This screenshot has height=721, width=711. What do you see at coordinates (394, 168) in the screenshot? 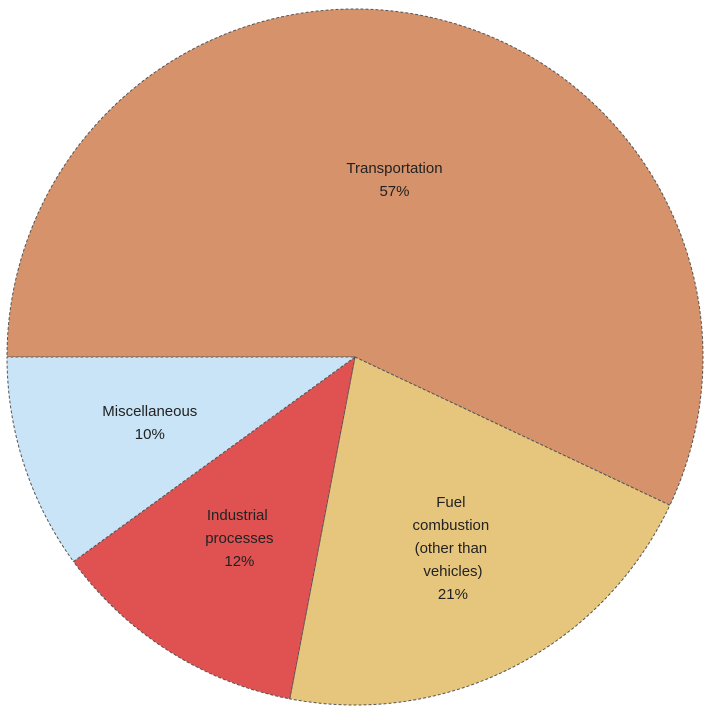
I see `slice-label: Transportation` at bounding box center [394, 168].